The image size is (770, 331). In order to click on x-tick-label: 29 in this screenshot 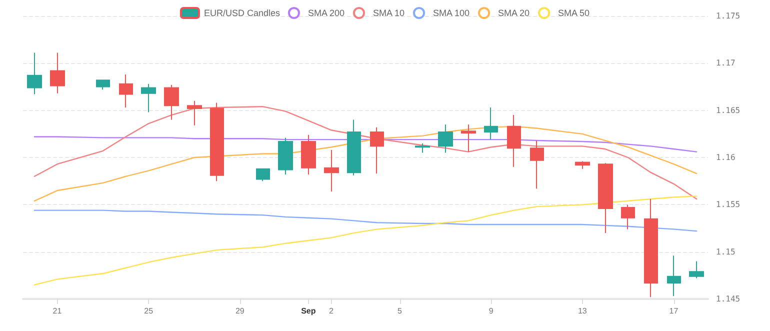, I will do `click(240, 311)`.